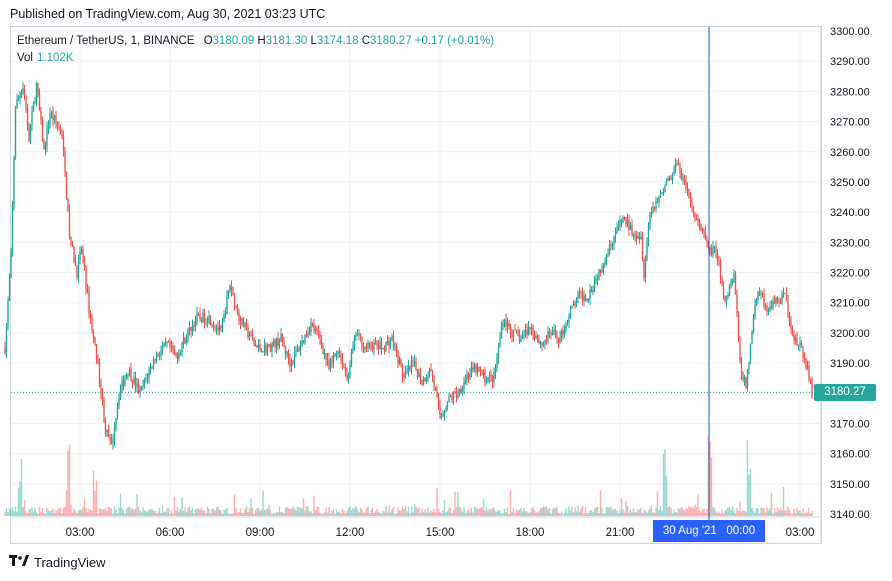 The image size is (892, 581). I want to click on x-tick-label: 06:00, so click(170, 533).